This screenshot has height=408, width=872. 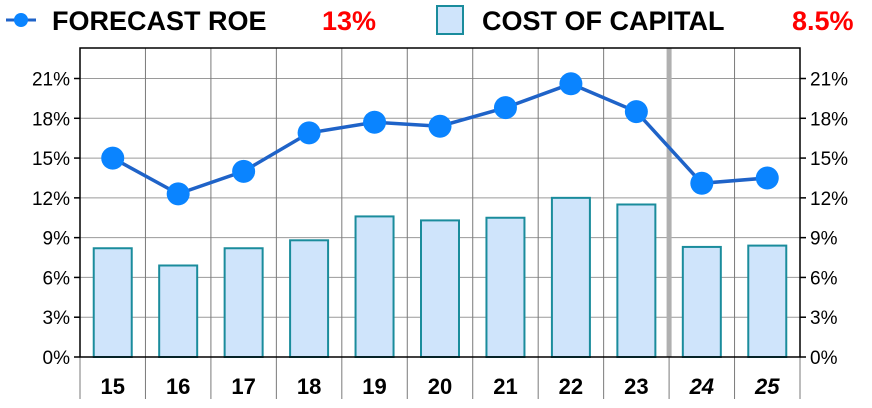 What do you see at coordinates (823, 21) in the screenshot?
I see `legend-coc-value: 8.5%` at bounding box center [823, 21].